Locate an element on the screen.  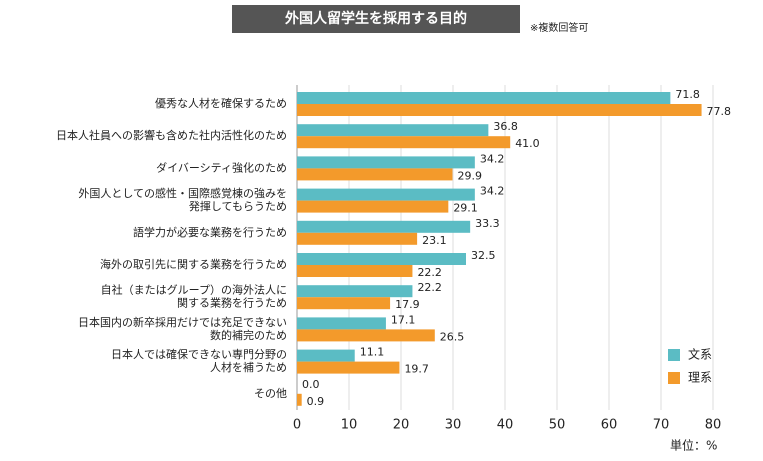
y-tick-label: 発揮してもらうため is located at coordinates (238, 206).